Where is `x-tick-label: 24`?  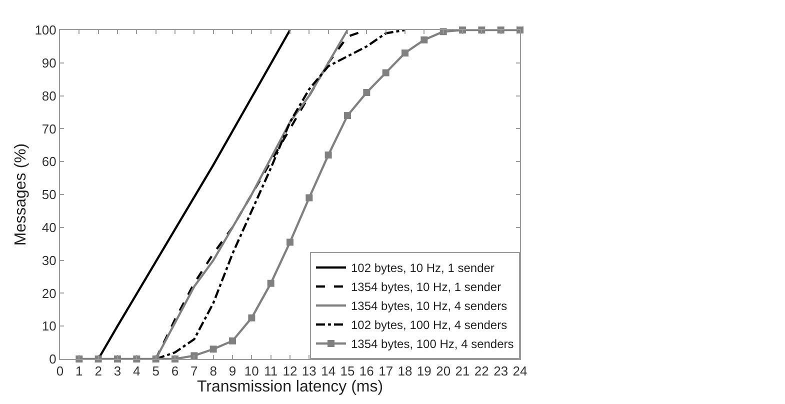 x-tick-label: 24 is located at coordinates (520, 371).